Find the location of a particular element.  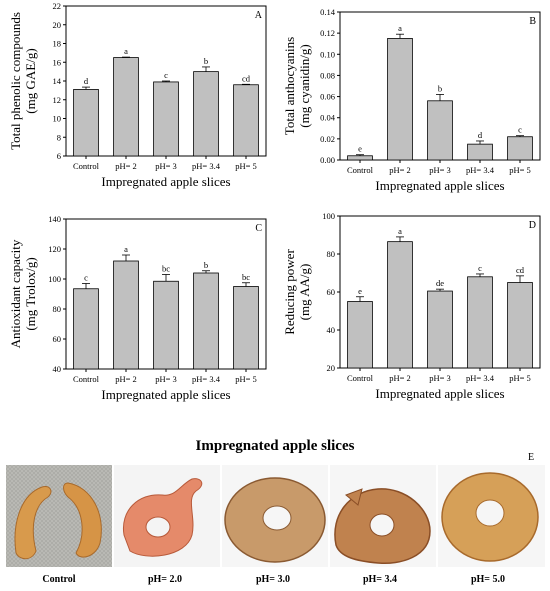

panel-c-xtick-label: pH= 3 is located at coordinates (166, 379).